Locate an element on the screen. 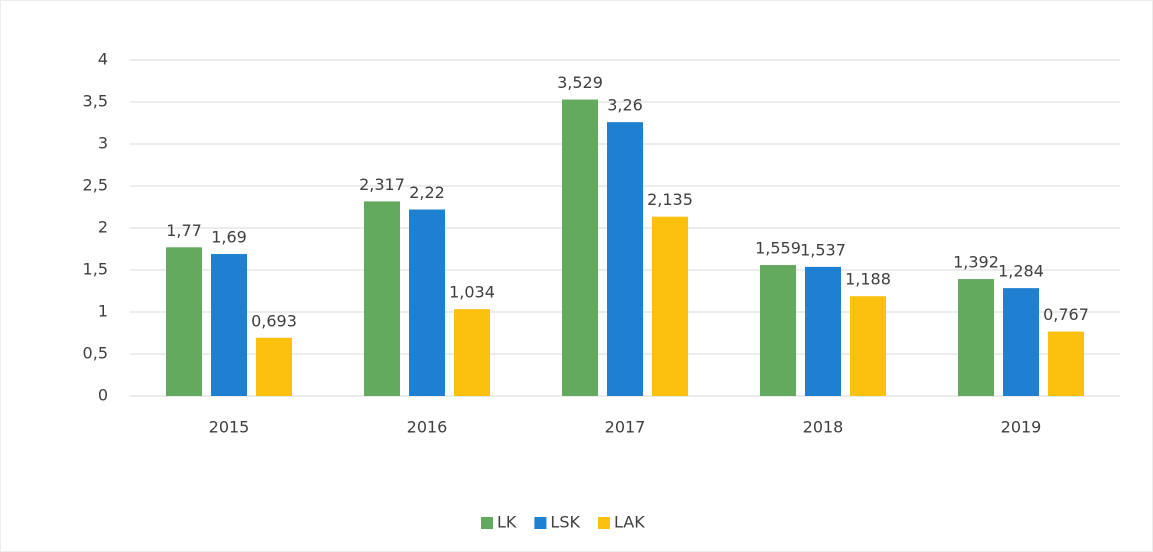 The width and height of the screenshot is (1153, 552). legend-label: LSK is located at coordinates (565, 522).